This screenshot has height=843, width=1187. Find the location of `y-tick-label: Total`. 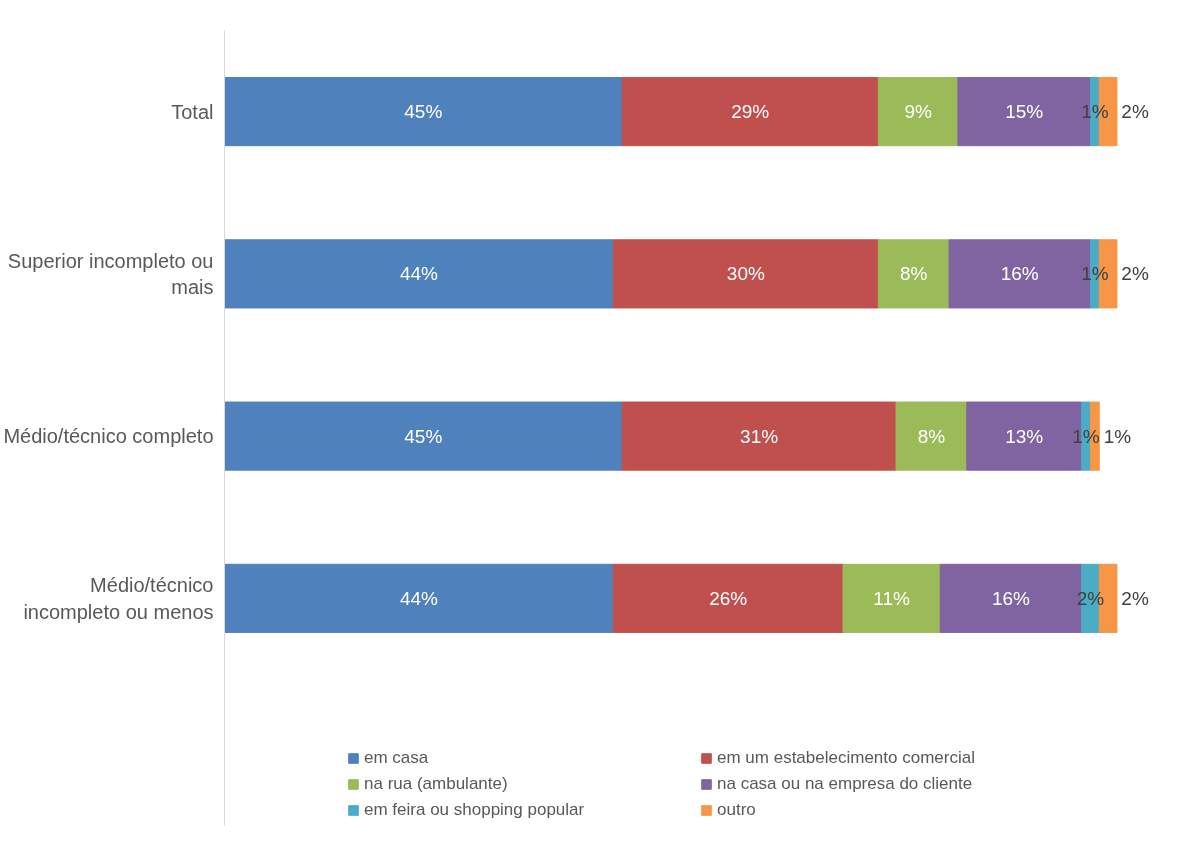

y-tick-label: Total is located at coordinates (192, 111).